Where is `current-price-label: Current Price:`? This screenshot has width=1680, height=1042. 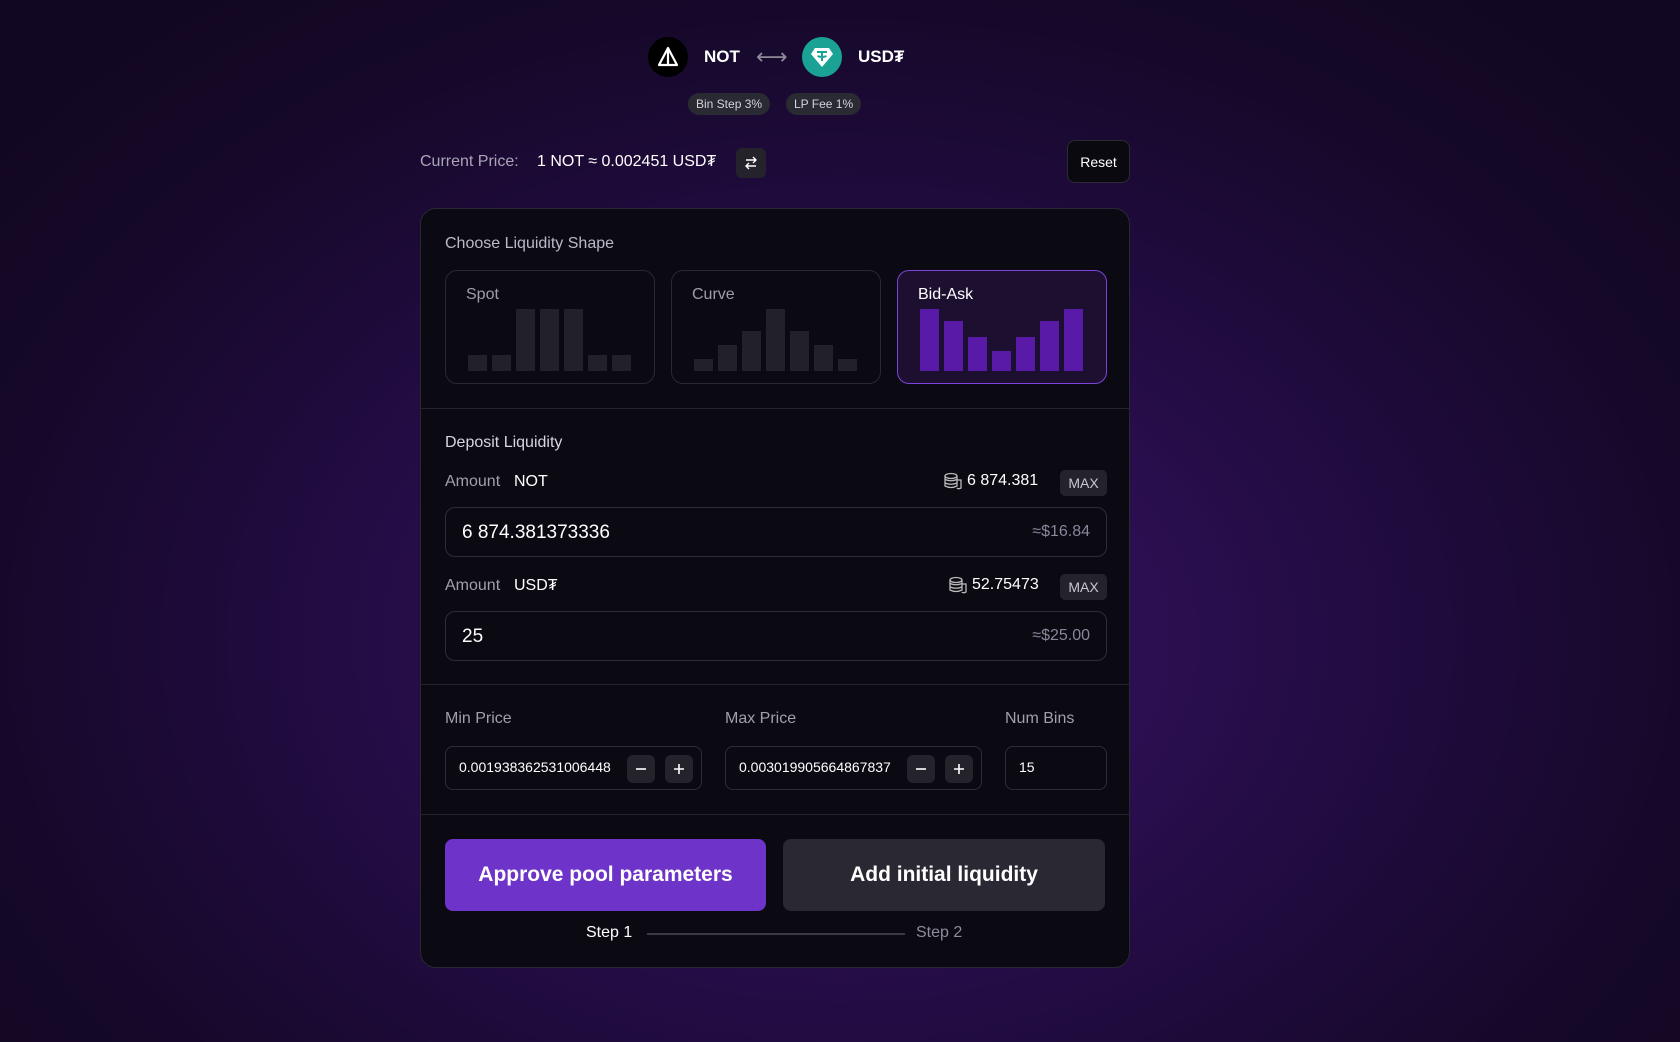
current-price-label: Current Price: is located at coordinates (469, 161).